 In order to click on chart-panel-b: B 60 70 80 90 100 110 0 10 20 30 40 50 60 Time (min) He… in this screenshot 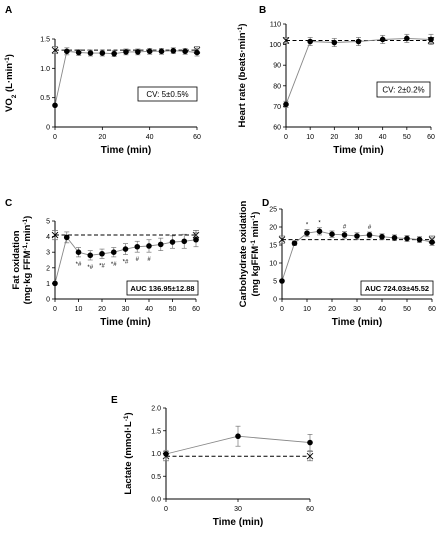, I will do `click(336, 80)`.